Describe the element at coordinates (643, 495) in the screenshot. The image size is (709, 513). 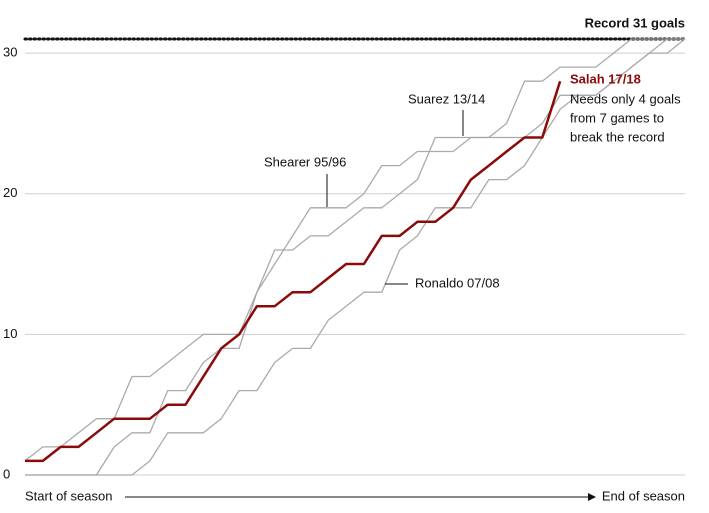
I see `x-end-label: End of season` at that location.